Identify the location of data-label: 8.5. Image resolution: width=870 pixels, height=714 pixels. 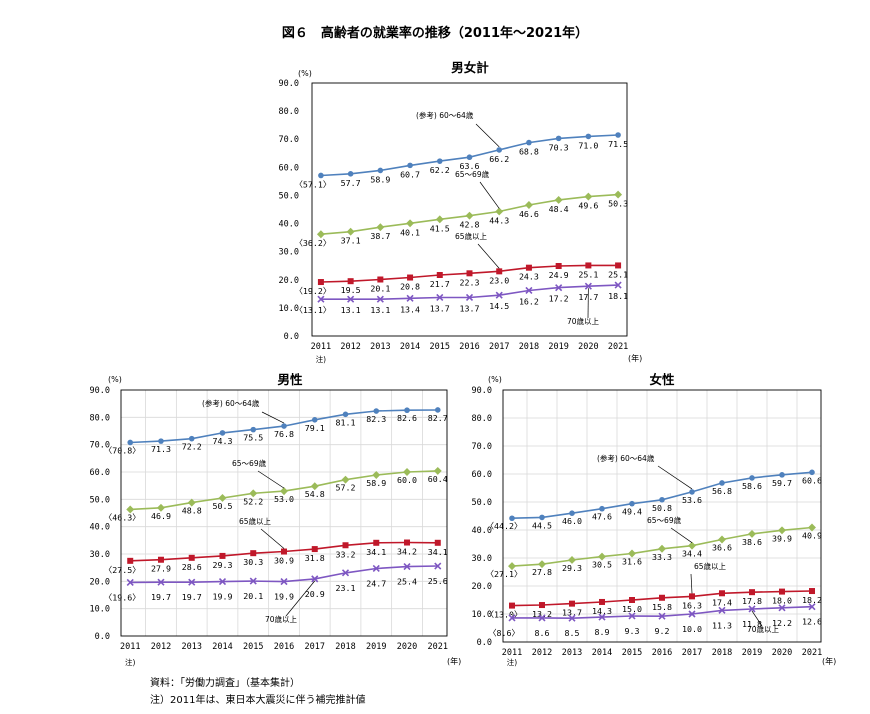
(572, 633).